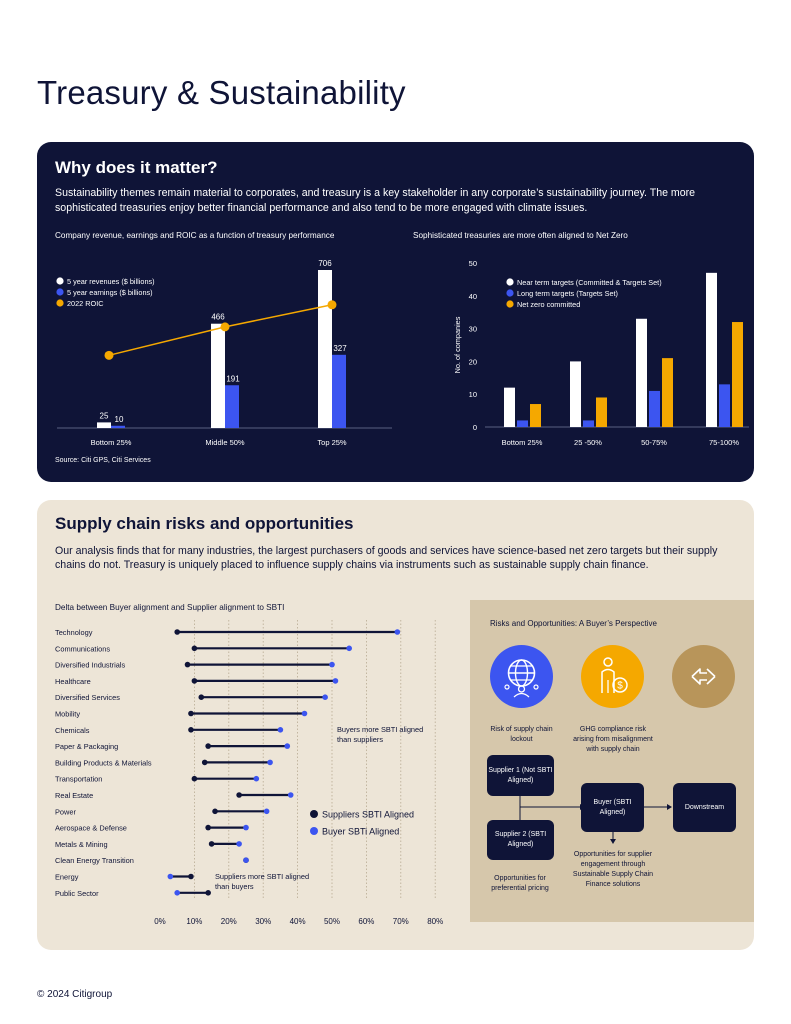 This screenshot has height=1024, width=791. Describe the element at coordinates (475, 427) in the screenshot. I see `chart2-ytick-label: 0` at that location.